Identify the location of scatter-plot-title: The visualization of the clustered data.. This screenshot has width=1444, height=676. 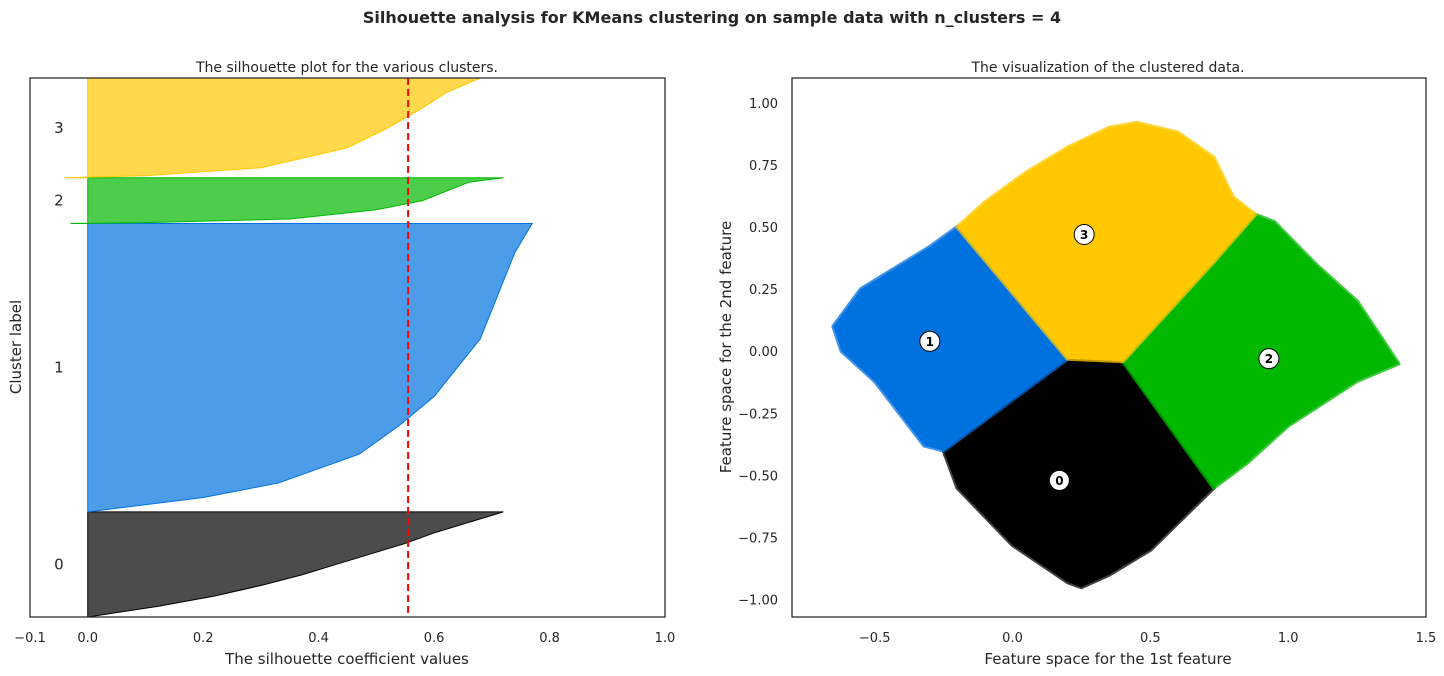
(1108, 68).